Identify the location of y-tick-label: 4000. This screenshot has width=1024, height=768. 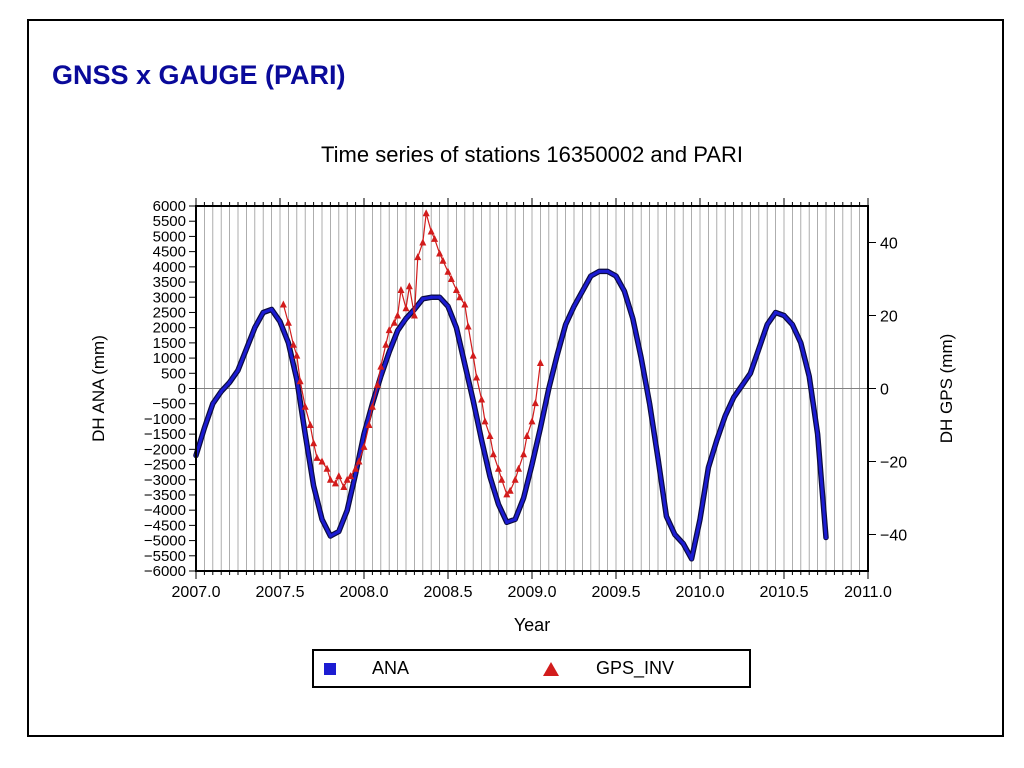
(169, 267).